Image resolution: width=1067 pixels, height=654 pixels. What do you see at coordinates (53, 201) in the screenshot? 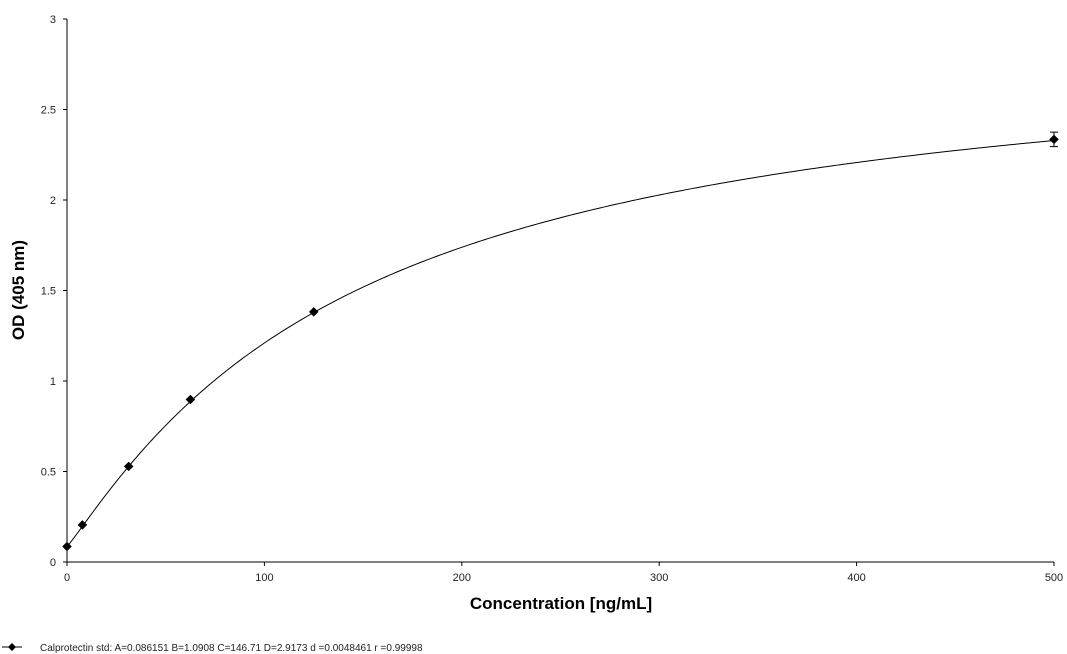
I see `y-tick-label: 2` at bounding box center [53, 201].